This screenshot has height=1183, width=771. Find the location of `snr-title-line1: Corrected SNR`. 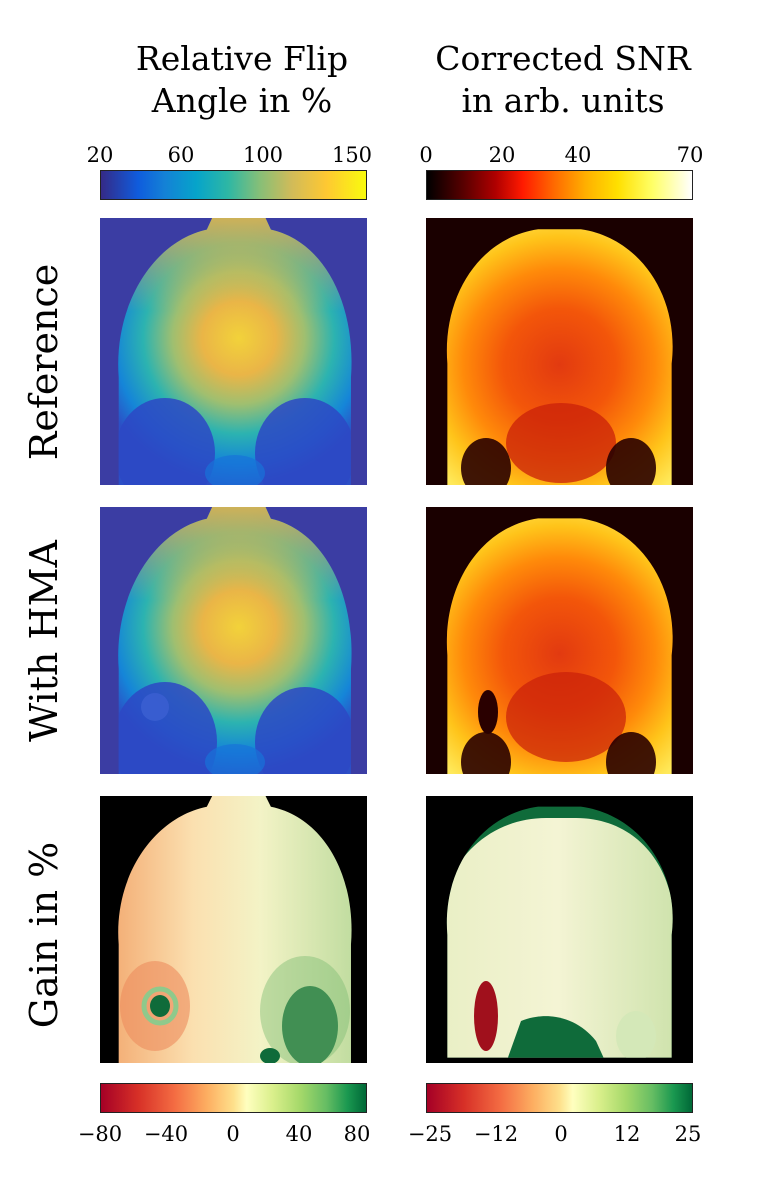

snr-title-line1: Corrected SNR is located at coordinates (563, 58).